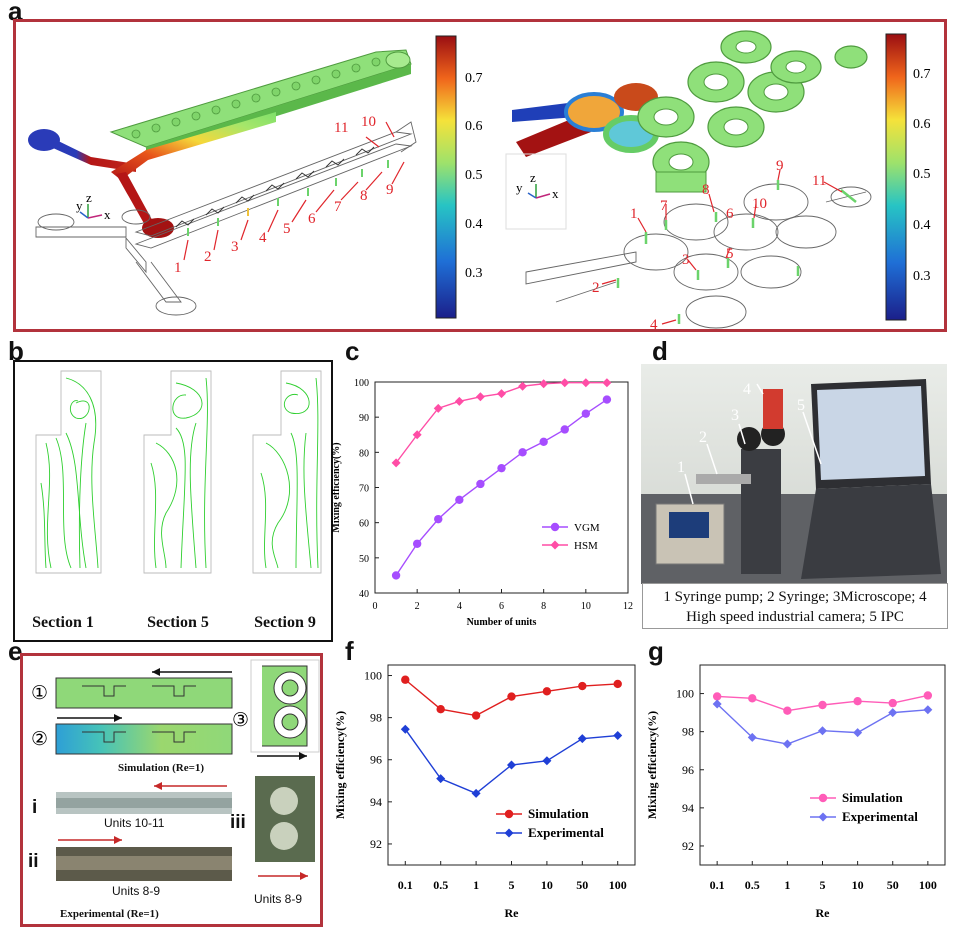  I want to click on right-simulated-channel, so click(690, 111).